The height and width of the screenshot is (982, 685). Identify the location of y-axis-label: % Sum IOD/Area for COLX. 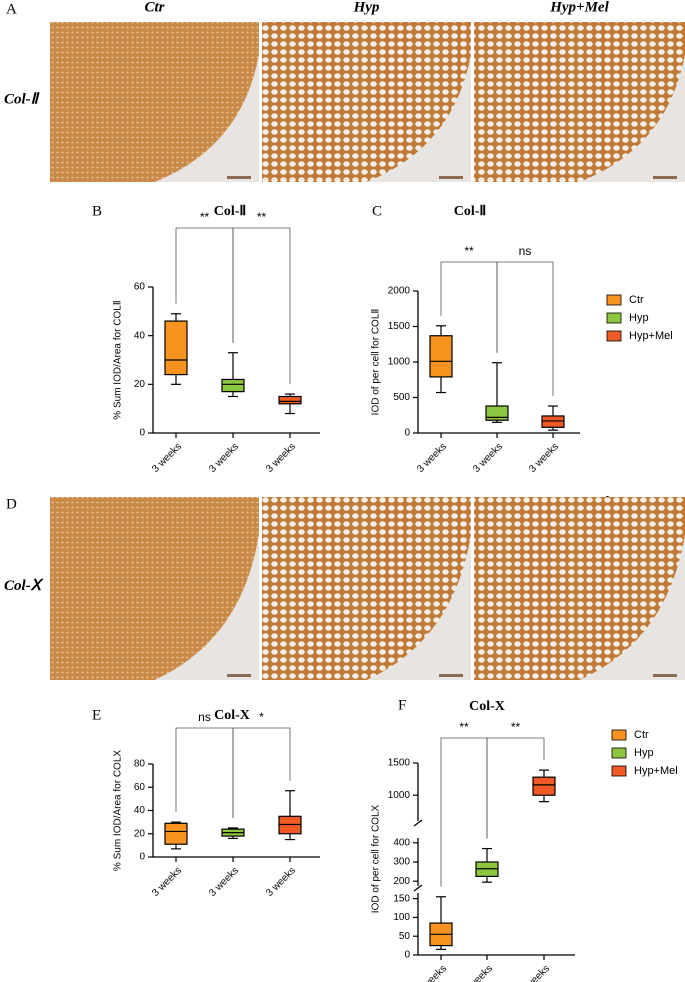
(118, 810).